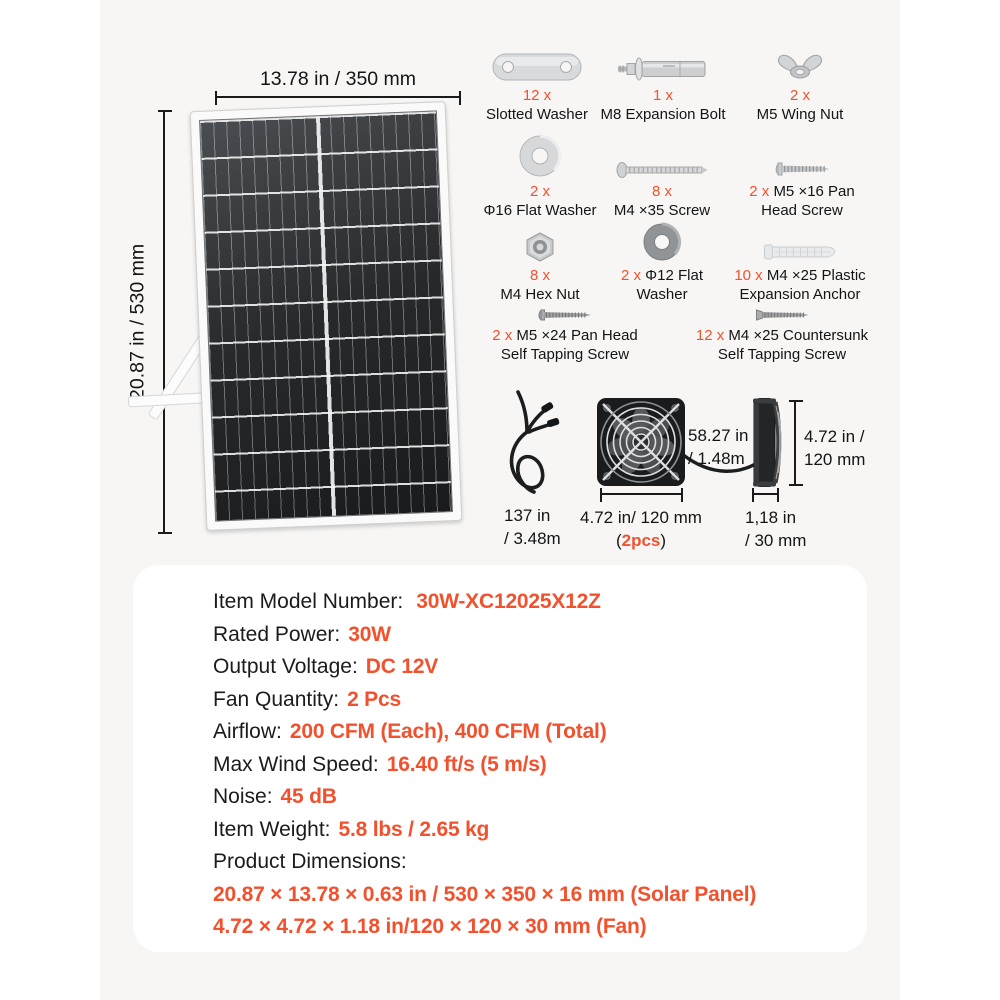  I want to click on hardware-qty: 10 x, so click(748, 275).